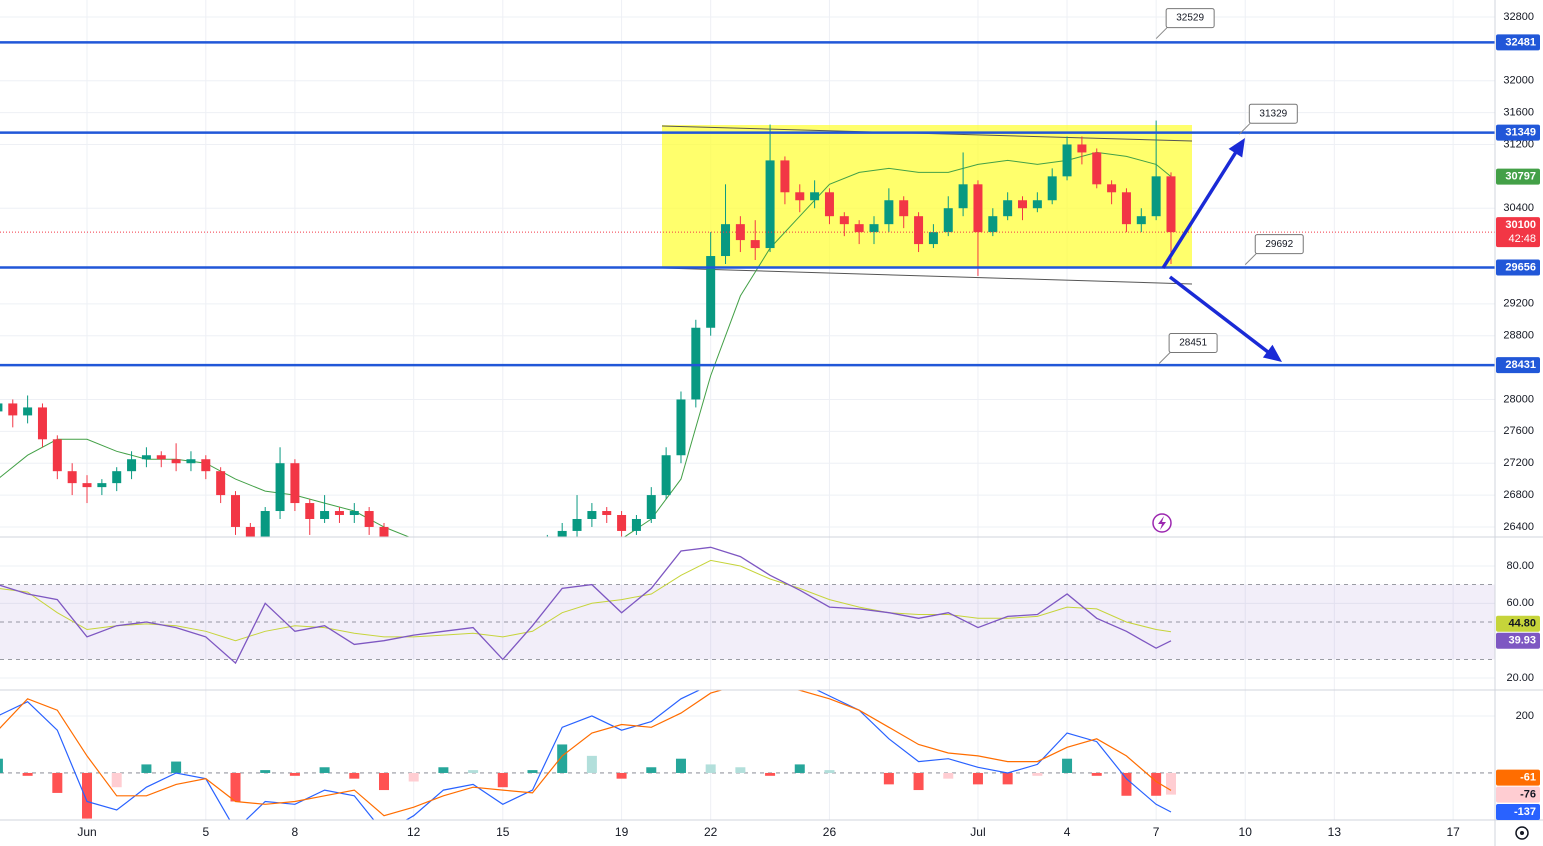 This screenshot has width=1543, height=846. I want to click on y-tick-label: 32800, so click(1518, 17).